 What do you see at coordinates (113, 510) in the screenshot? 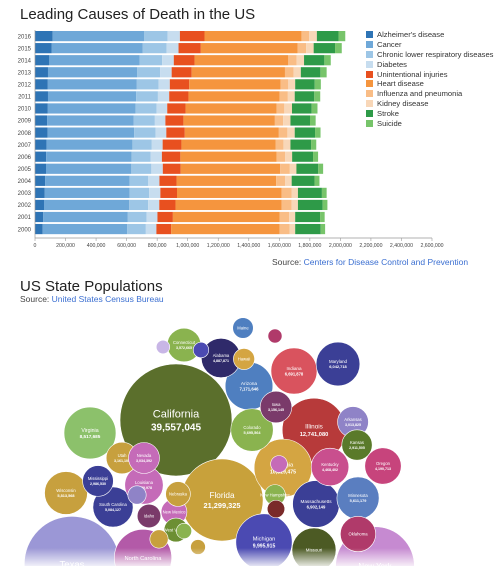
I see `bubble-value-label: 5,084,127` at bounding box center [113, 510].